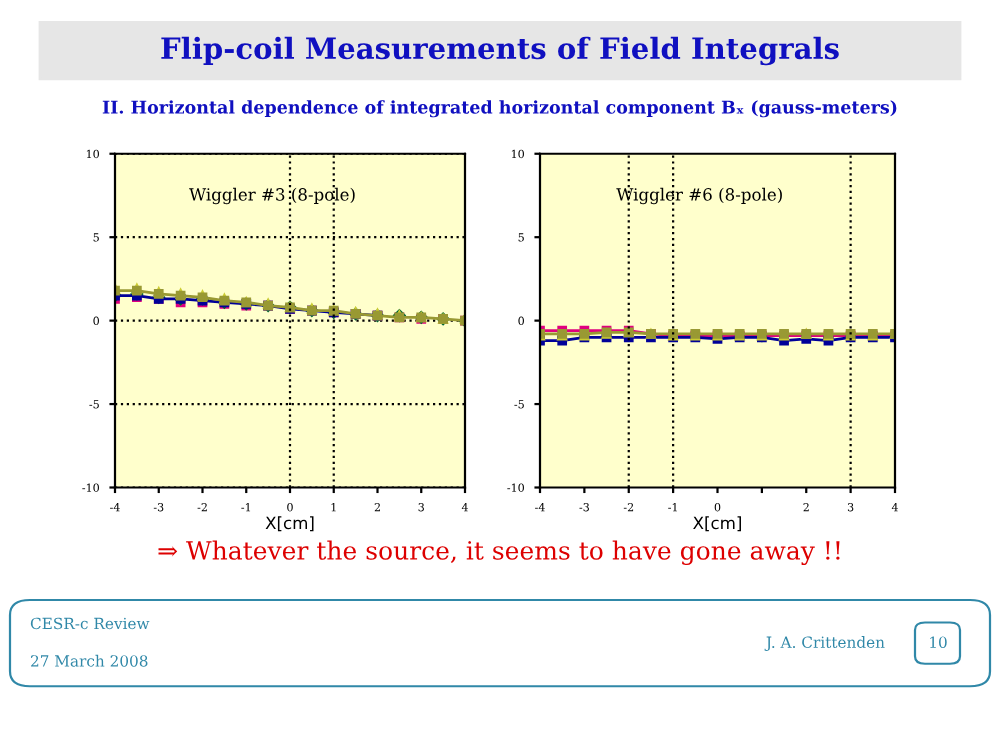 The width and height of the screenshot is (1000, 750). Describe the element at coordinates (500, 51) in the screenshot. I see `text: Flip-coil Measurements of Field Integrals` at that location.